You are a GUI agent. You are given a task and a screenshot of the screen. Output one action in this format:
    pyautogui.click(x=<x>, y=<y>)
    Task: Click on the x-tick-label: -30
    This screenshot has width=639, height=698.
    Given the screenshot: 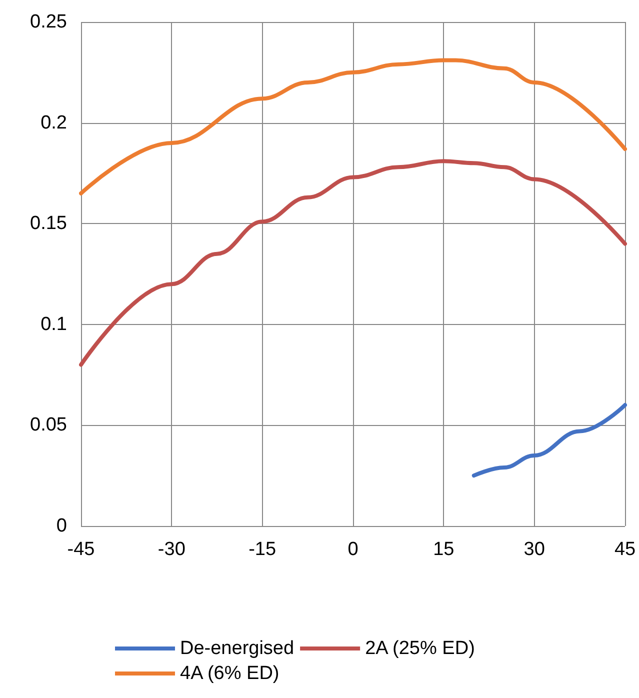 What is the action you would take?
    pyautogui.click(x=172, y=549)
    